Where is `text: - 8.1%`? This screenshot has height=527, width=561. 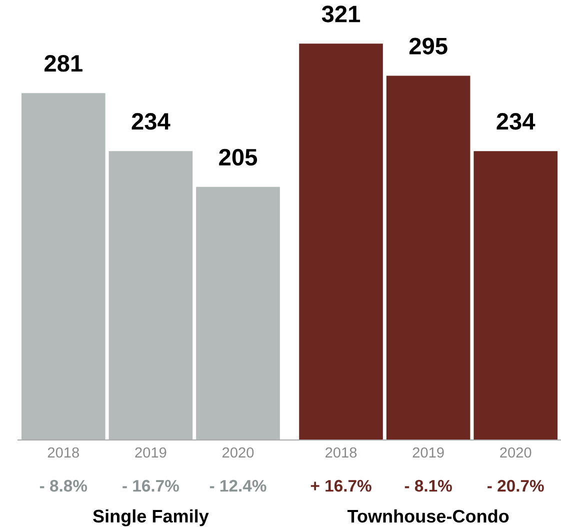
text: - 8.1% is located at coordinates (428, 486).